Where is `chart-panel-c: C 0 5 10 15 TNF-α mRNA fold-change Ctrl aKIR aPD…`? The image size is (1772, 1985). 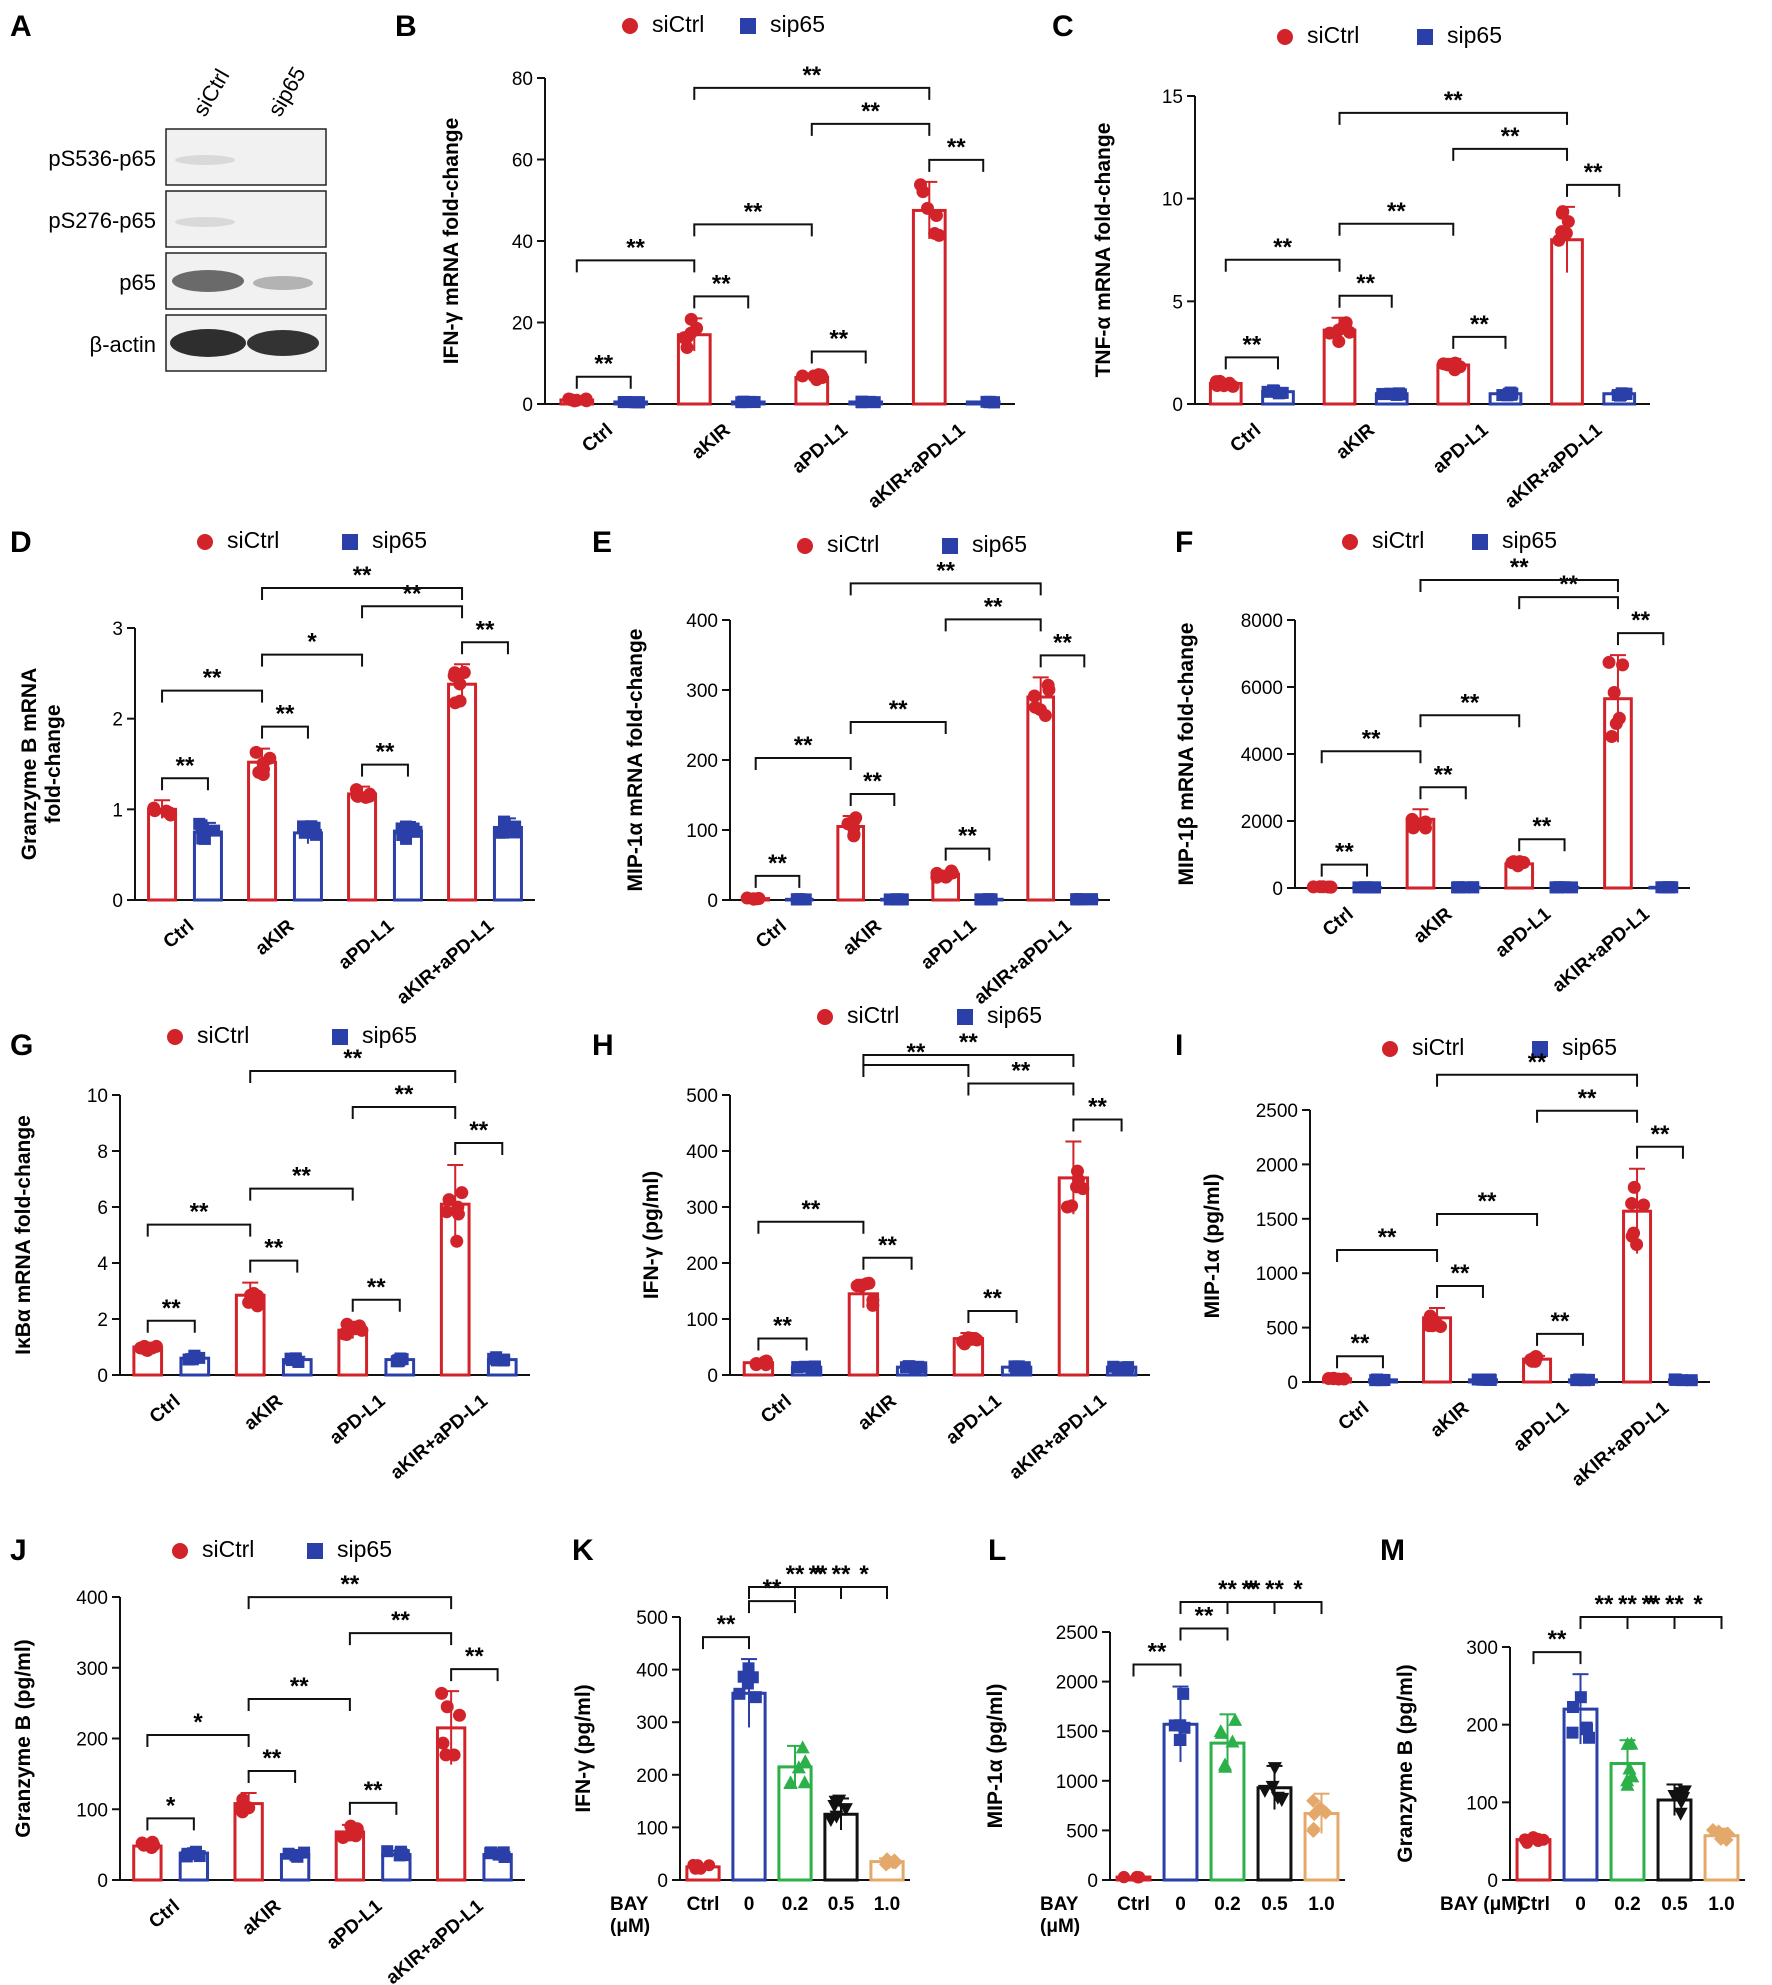
chart-panel-c: C 0 5 10 15 TNF-α mRNA fold-change Ctrl aKIR aPD… is located at coordinates (1351, 261).